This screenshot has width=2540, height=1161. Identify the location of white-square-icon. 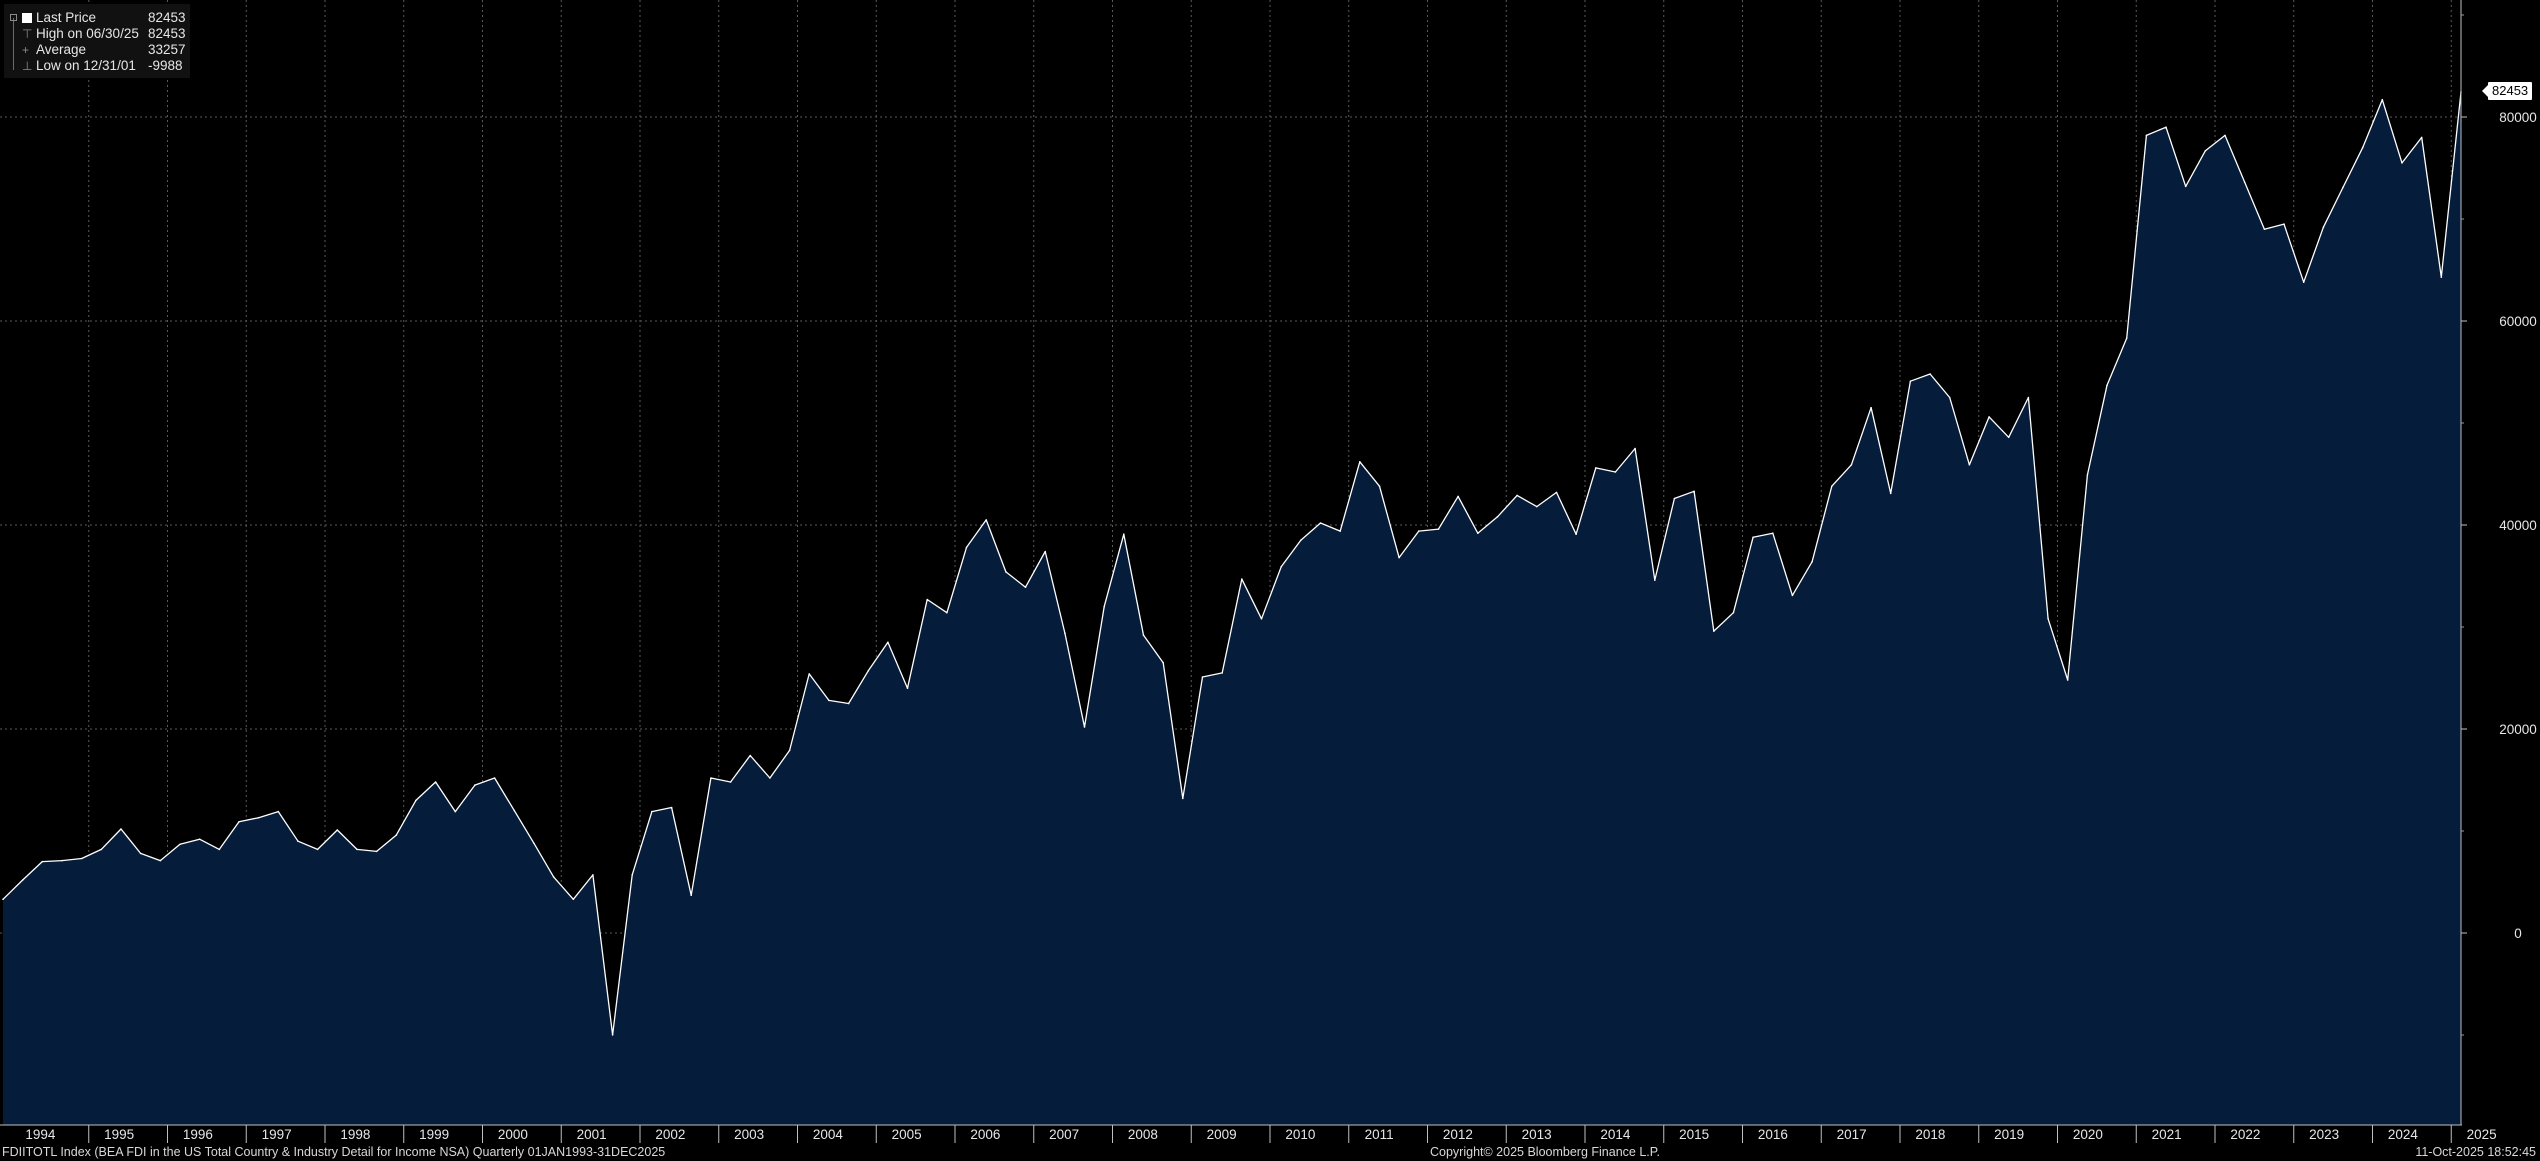
(27, 18).